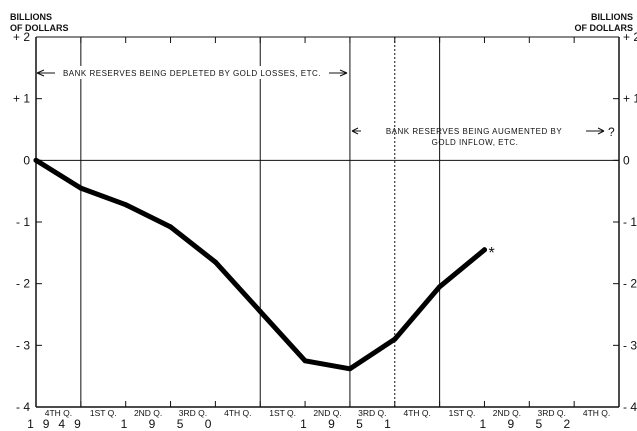 This screenshot has width=637, height=431. Describe the element at coordinates (612, 17) in the screenshot. I see `right-unit-label-line1: BILLIONS` at that location.